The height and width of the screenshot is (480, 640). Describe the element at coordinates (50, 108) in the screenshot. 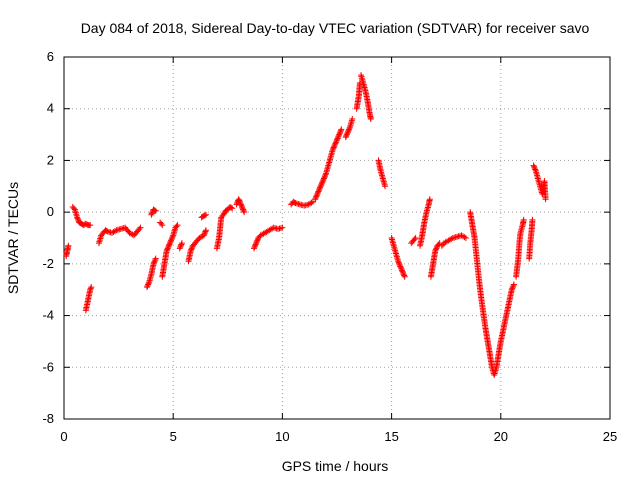

I see `y-tick-label: 4` at that location.